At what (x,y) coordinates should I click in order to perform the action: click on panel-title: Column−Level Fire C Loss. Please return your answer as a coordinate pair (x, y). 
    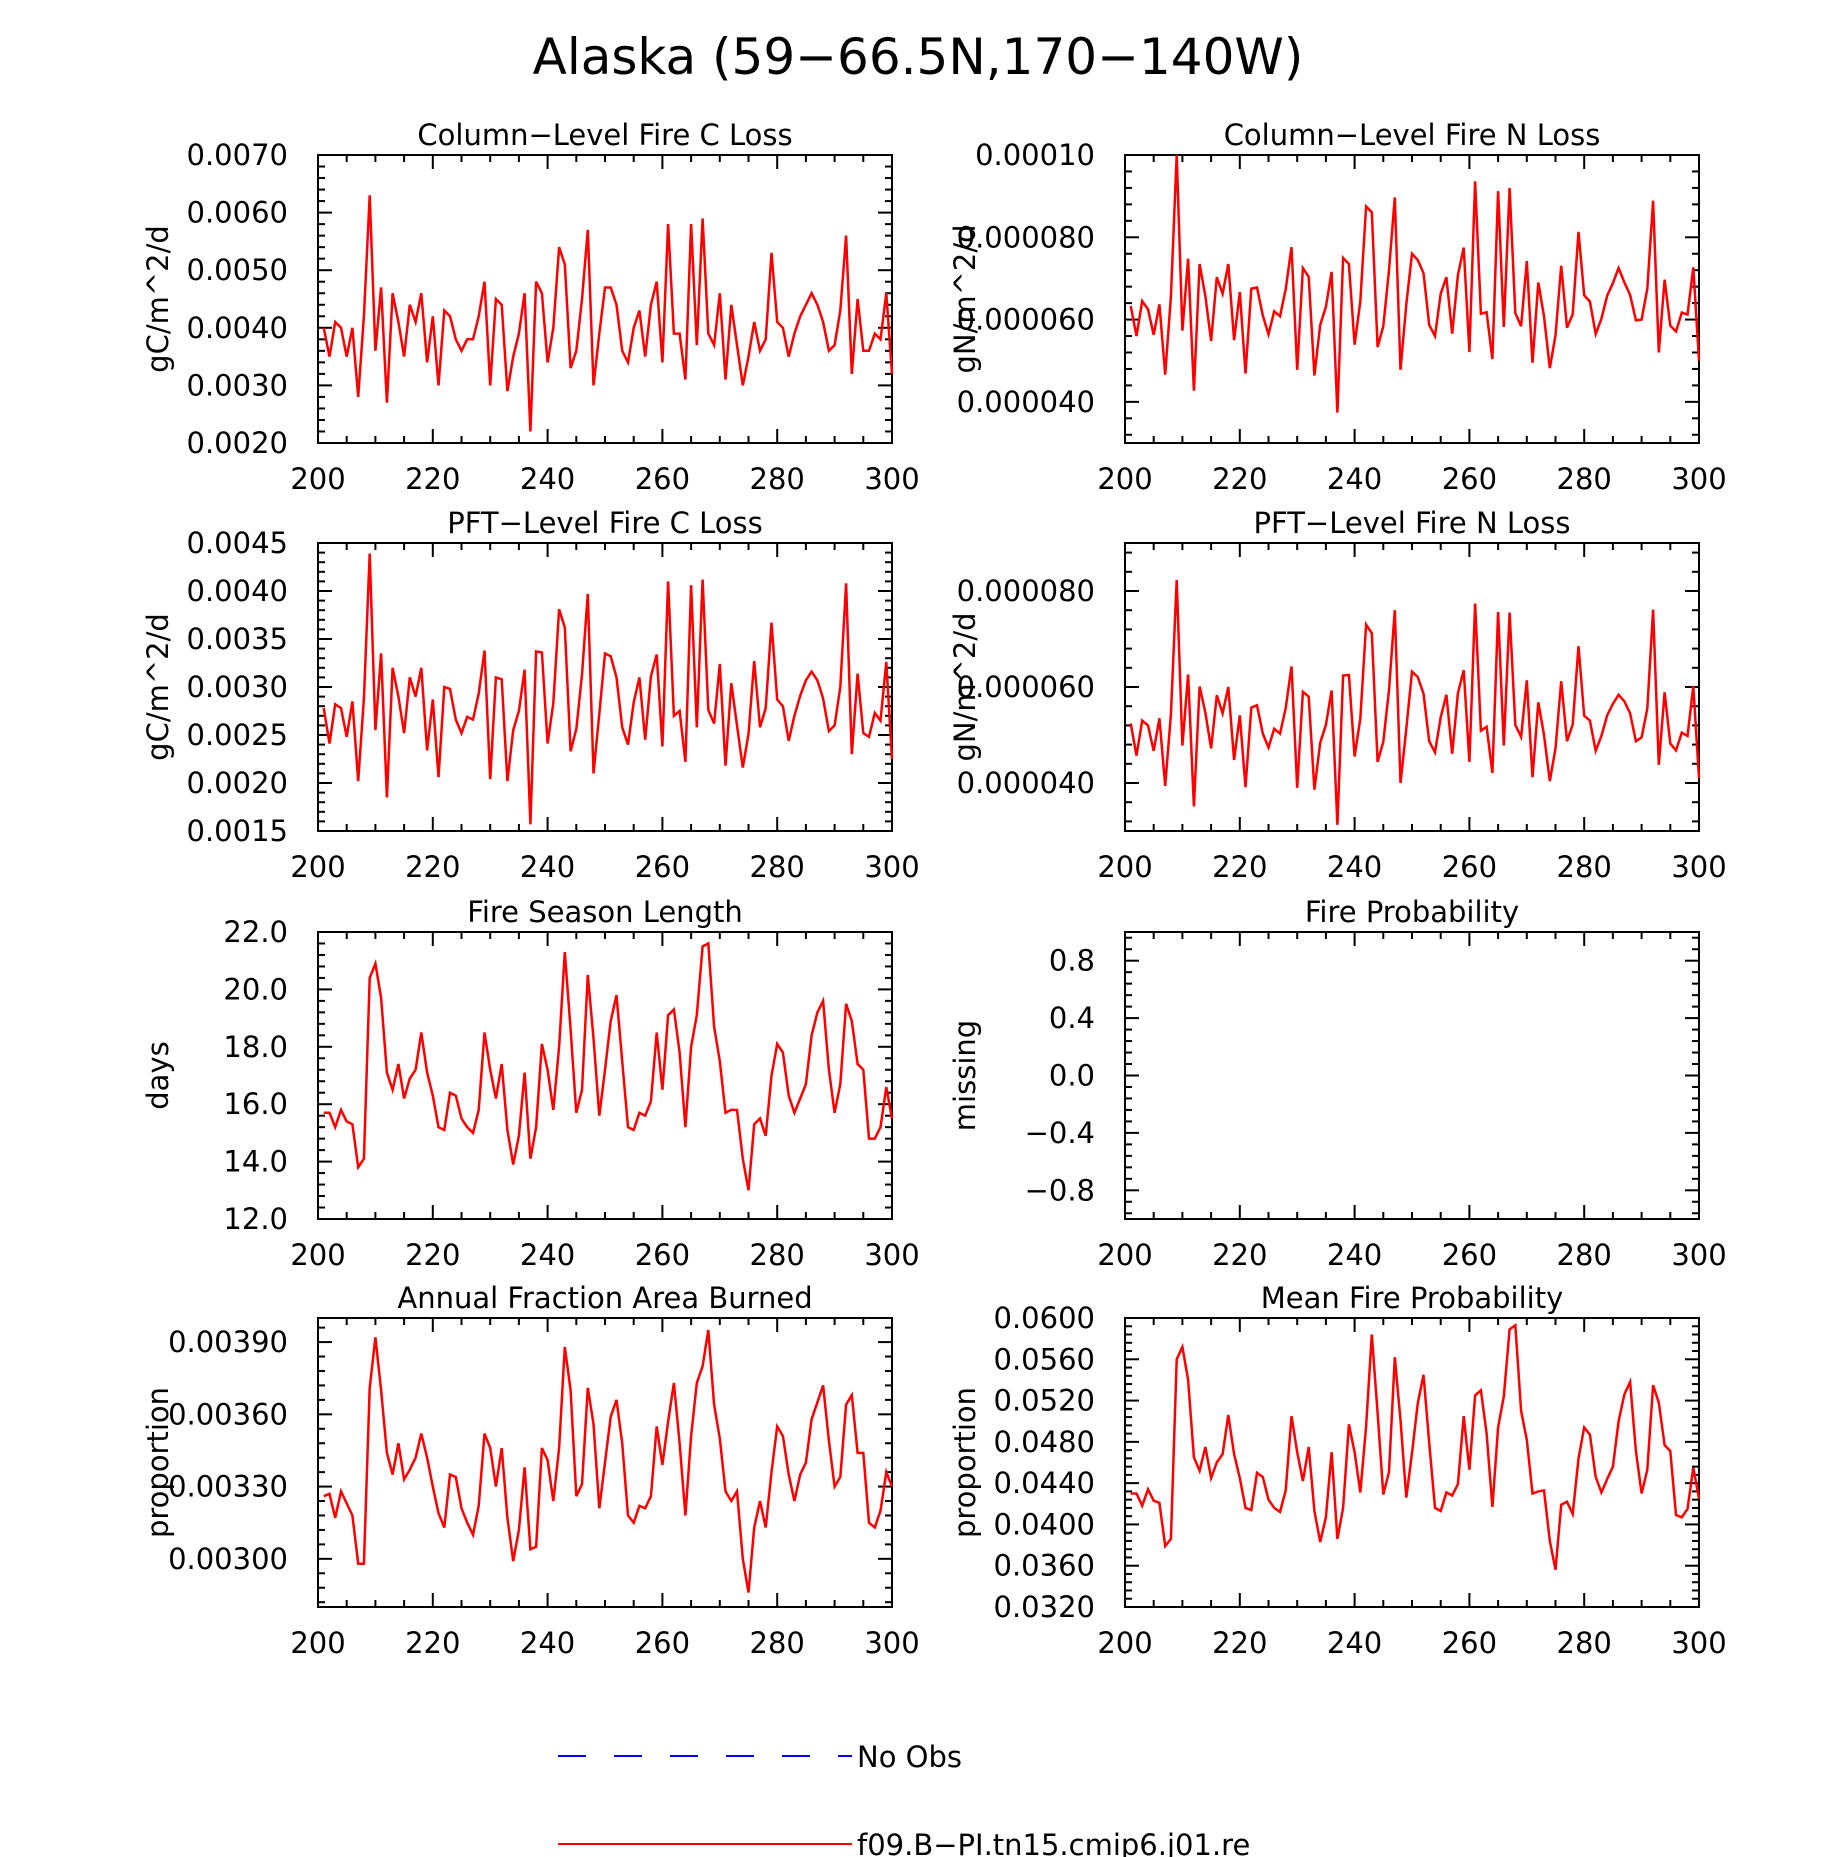
    Looking at the image, I should click on (604, 135).